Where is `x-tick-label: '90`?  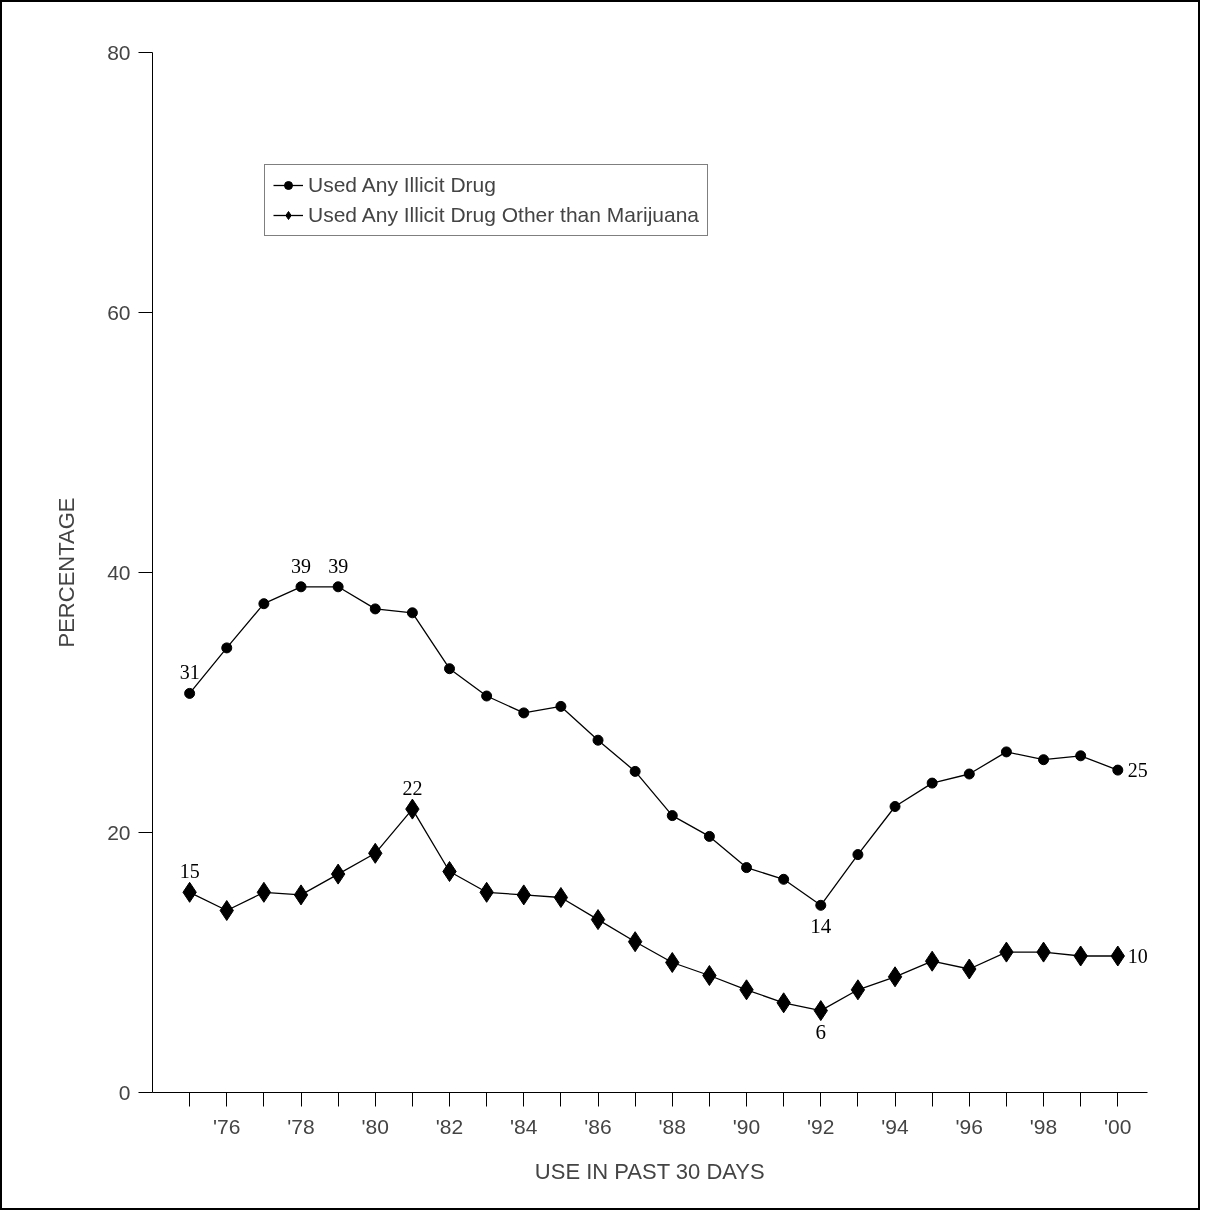
x-tick-label: '90 is located at coordinates (746, 1126).